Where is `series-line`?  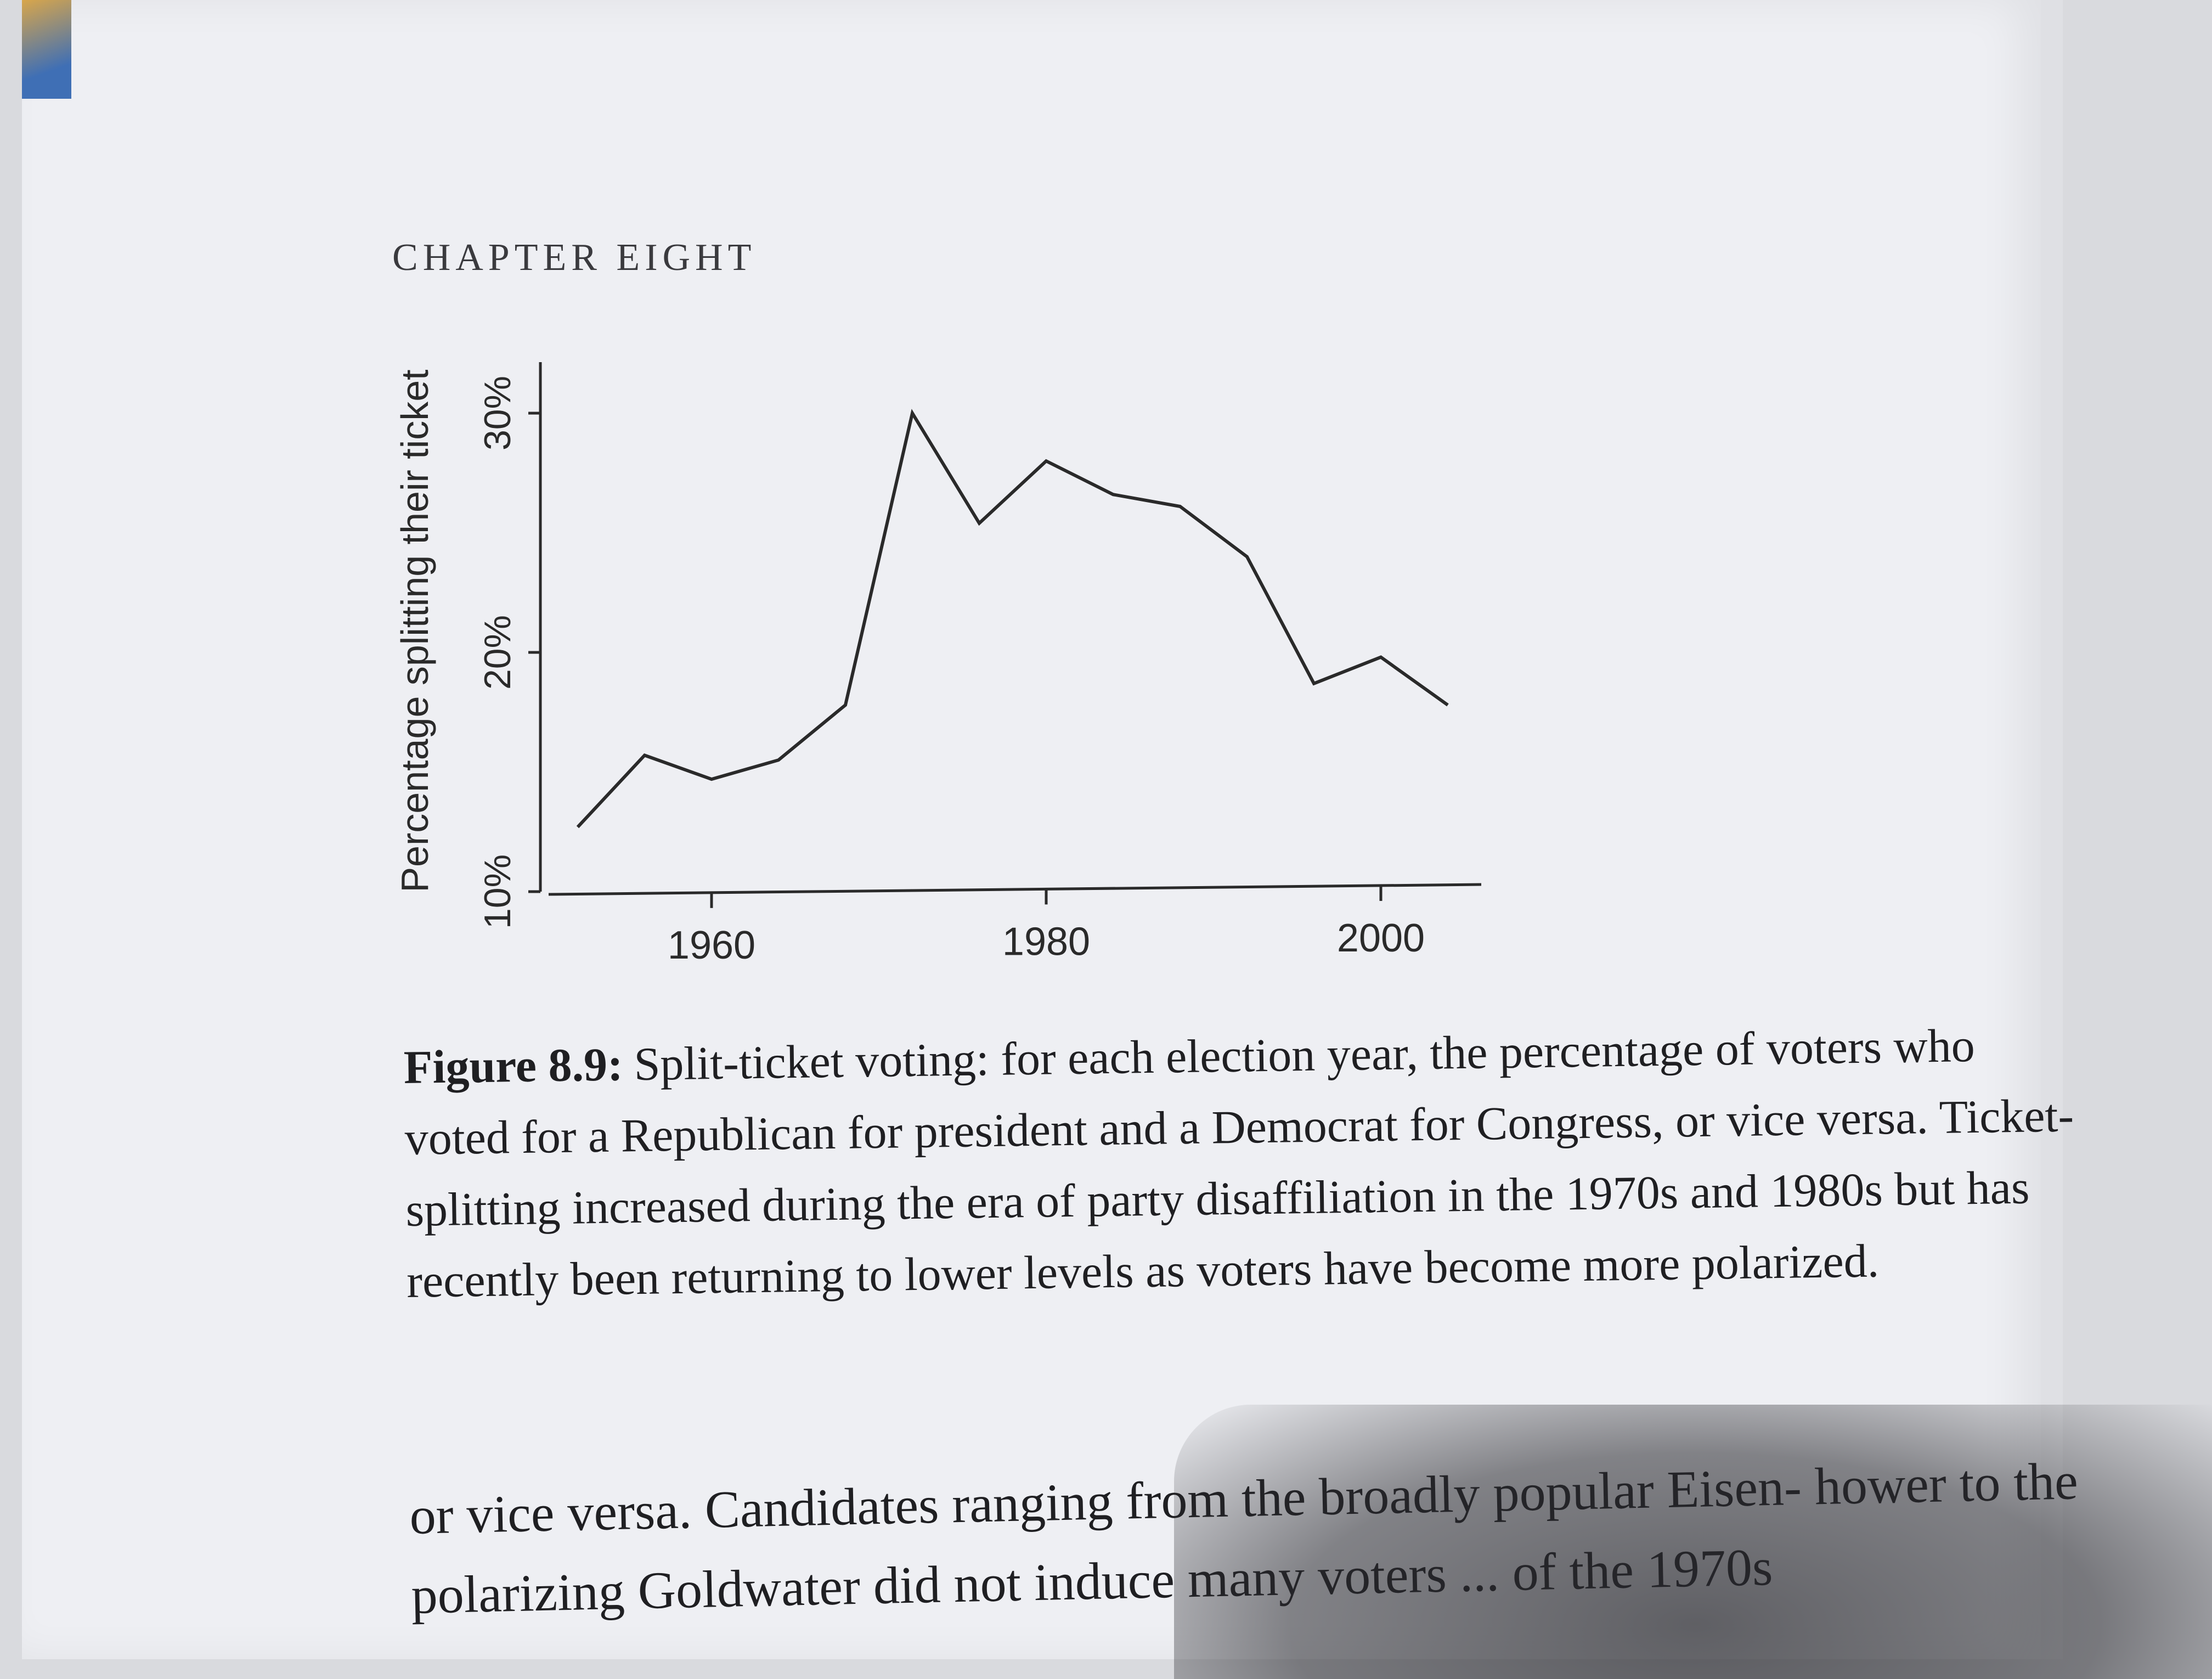
series-line is located at coordinates (1013, 620).